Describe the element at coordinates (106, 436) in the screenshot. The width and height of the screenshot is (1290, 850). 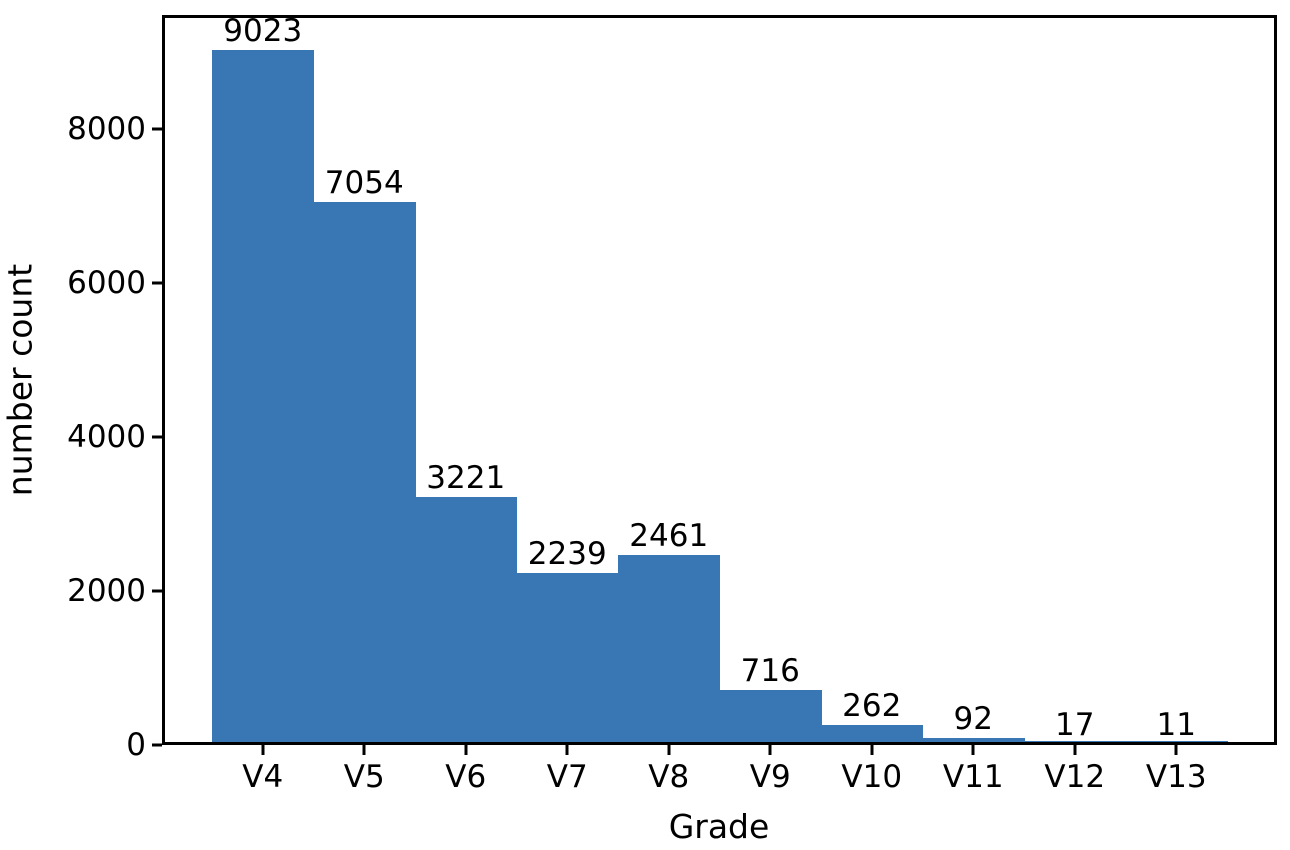
I see `y-tick-label: 4000` at that location.